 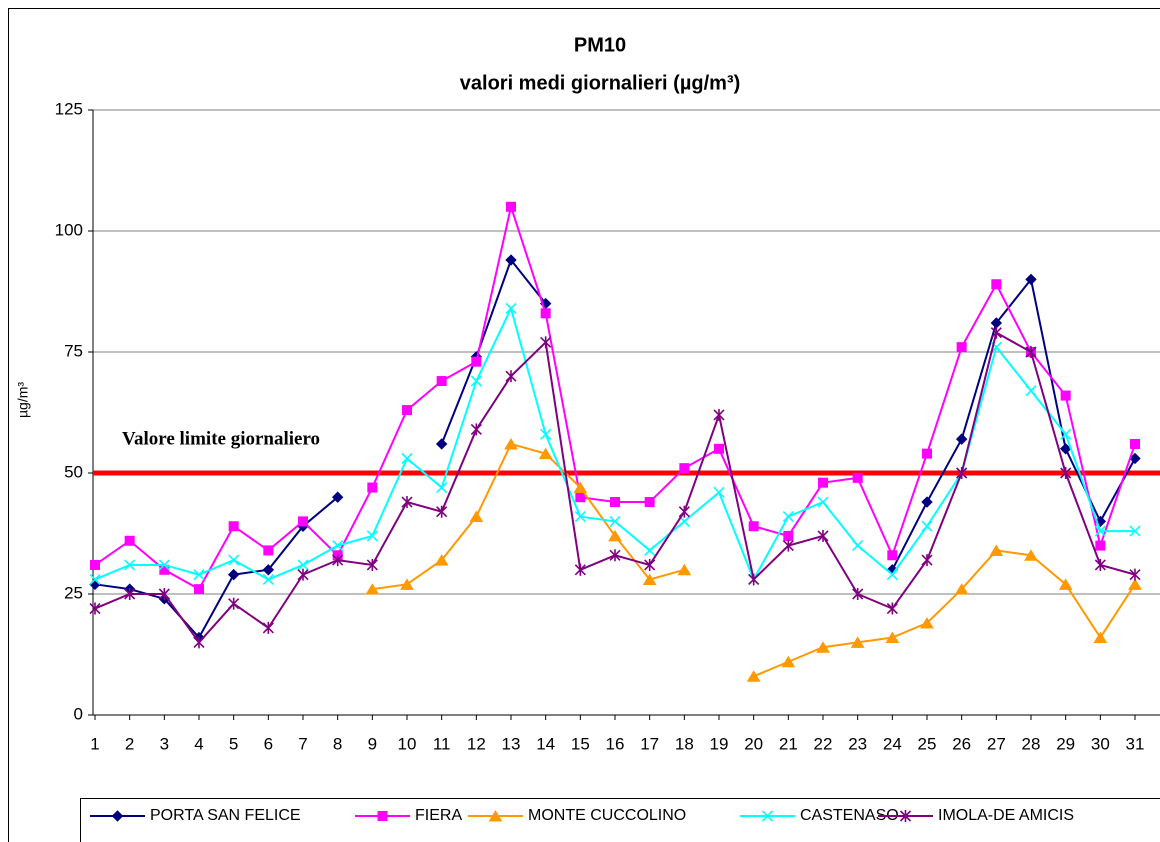 I want to click on x-tick-label: 3, so click(x=164, y=743).